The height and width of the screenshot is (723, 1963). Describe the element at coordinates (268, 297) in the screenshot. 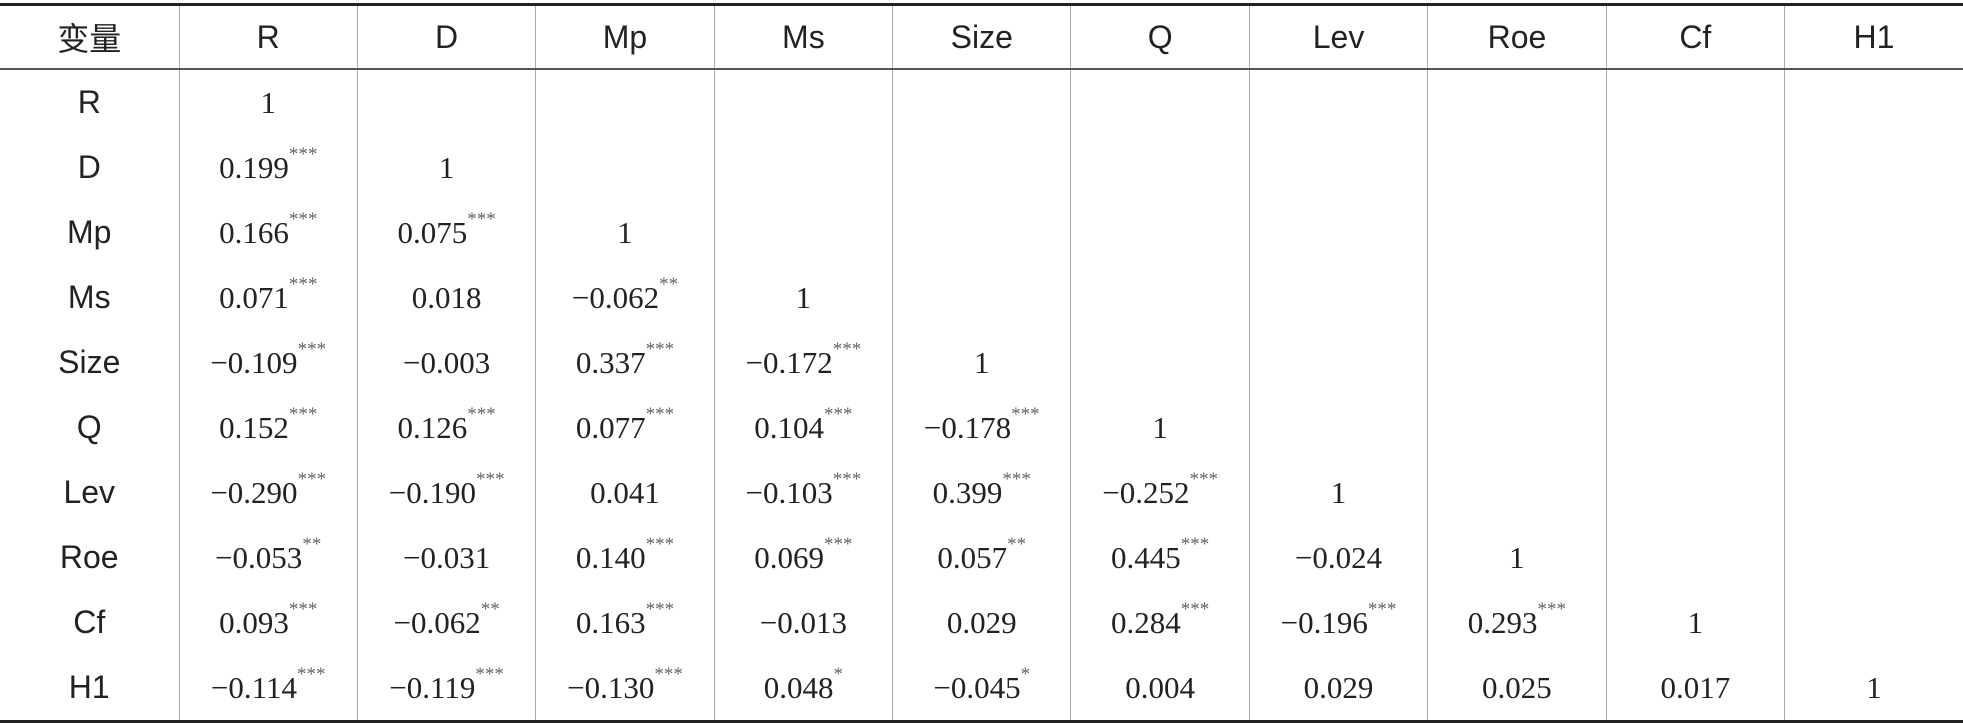

I see `table-cell: 0.071***` at that location.